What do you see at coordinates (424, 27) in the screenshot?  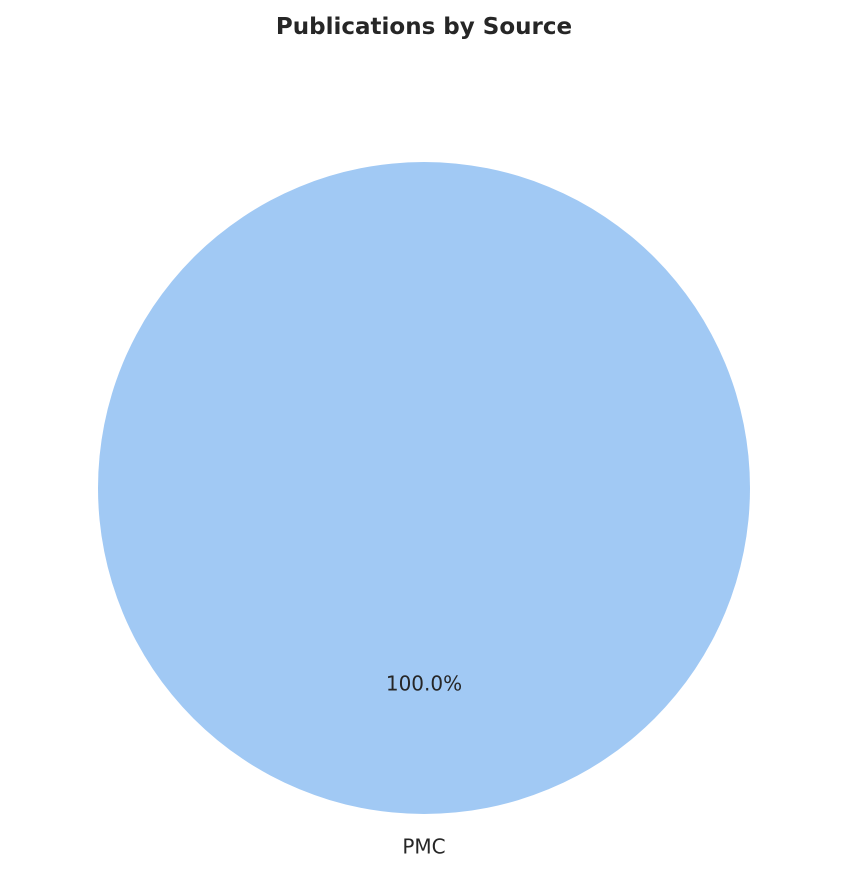 I see `chart-title: Publications by Source` at bounding box center [424, 27].